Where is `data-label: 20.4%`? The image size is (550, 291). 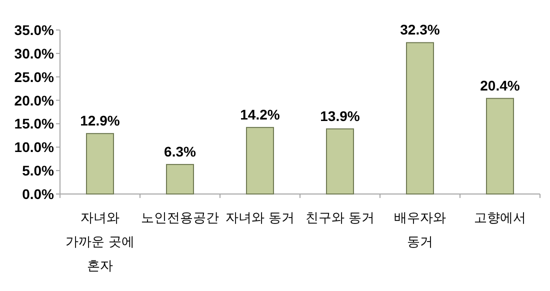 data-label: 20.4% is located at coordinates (500, 85).